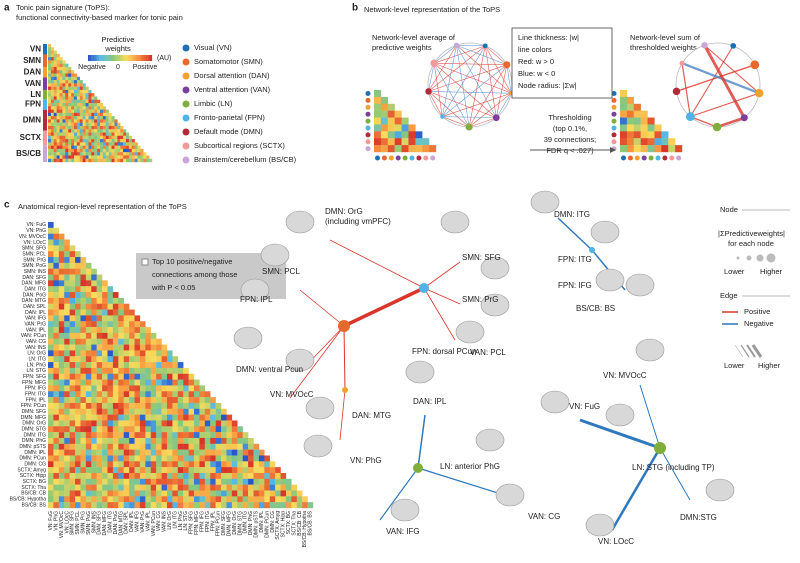 The width and height of the screenshot is (800, 563). I want to click on network-abbr: VN, so click(35, 48).